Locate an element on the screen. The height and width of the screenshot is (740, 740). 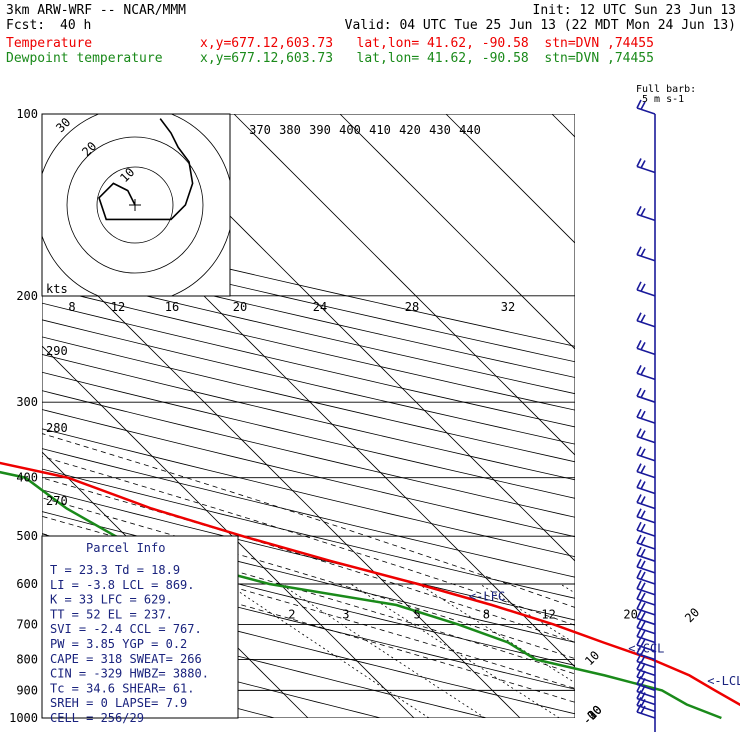
pressure-tick-label: 700 is located at coordinates (27, 624).